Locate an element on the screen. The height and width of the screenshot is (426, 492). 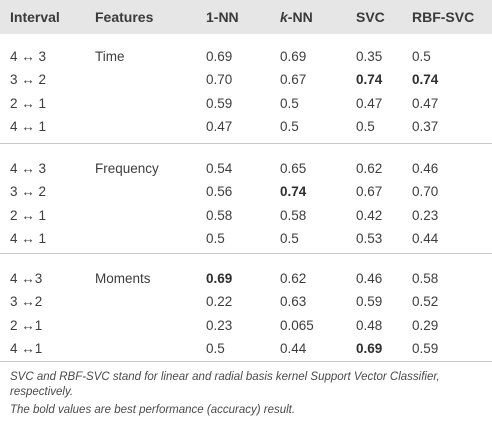
cell-svc: 0.74 is located at coordinates (369, 80).